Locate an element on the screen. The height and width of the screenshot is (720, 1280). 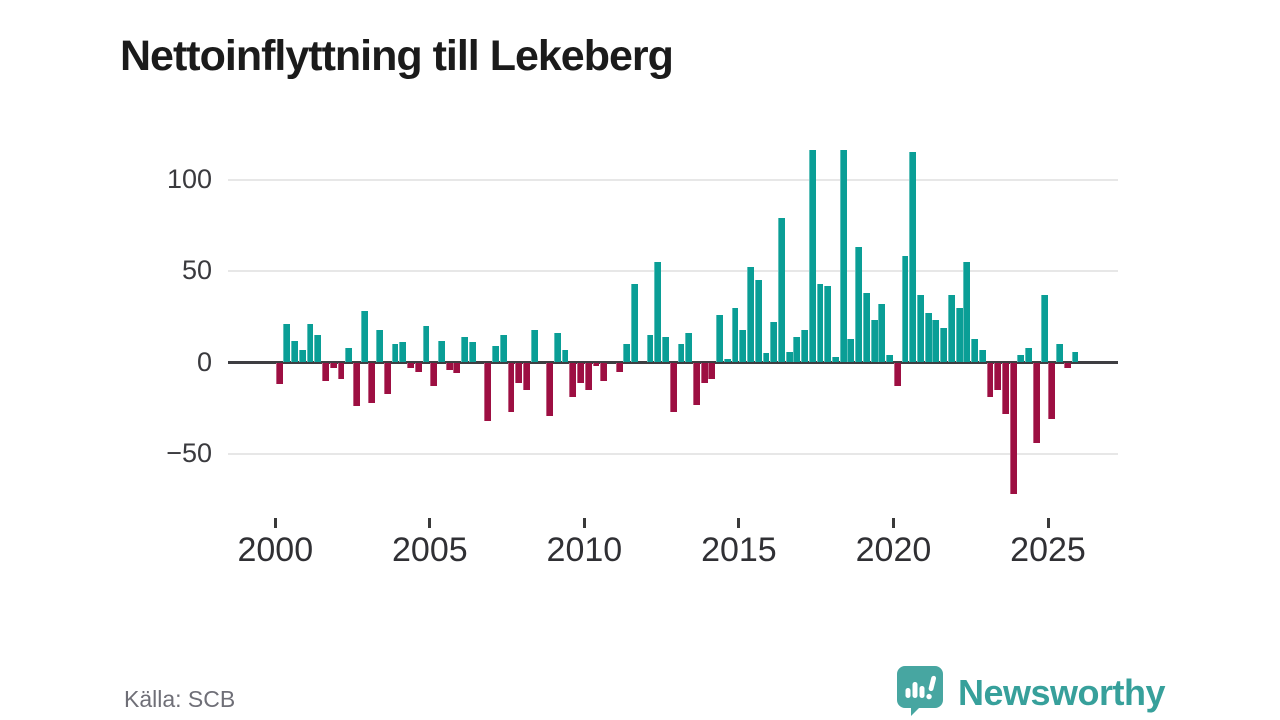
bar-2003-q4 is located at coordinates (395, 353).